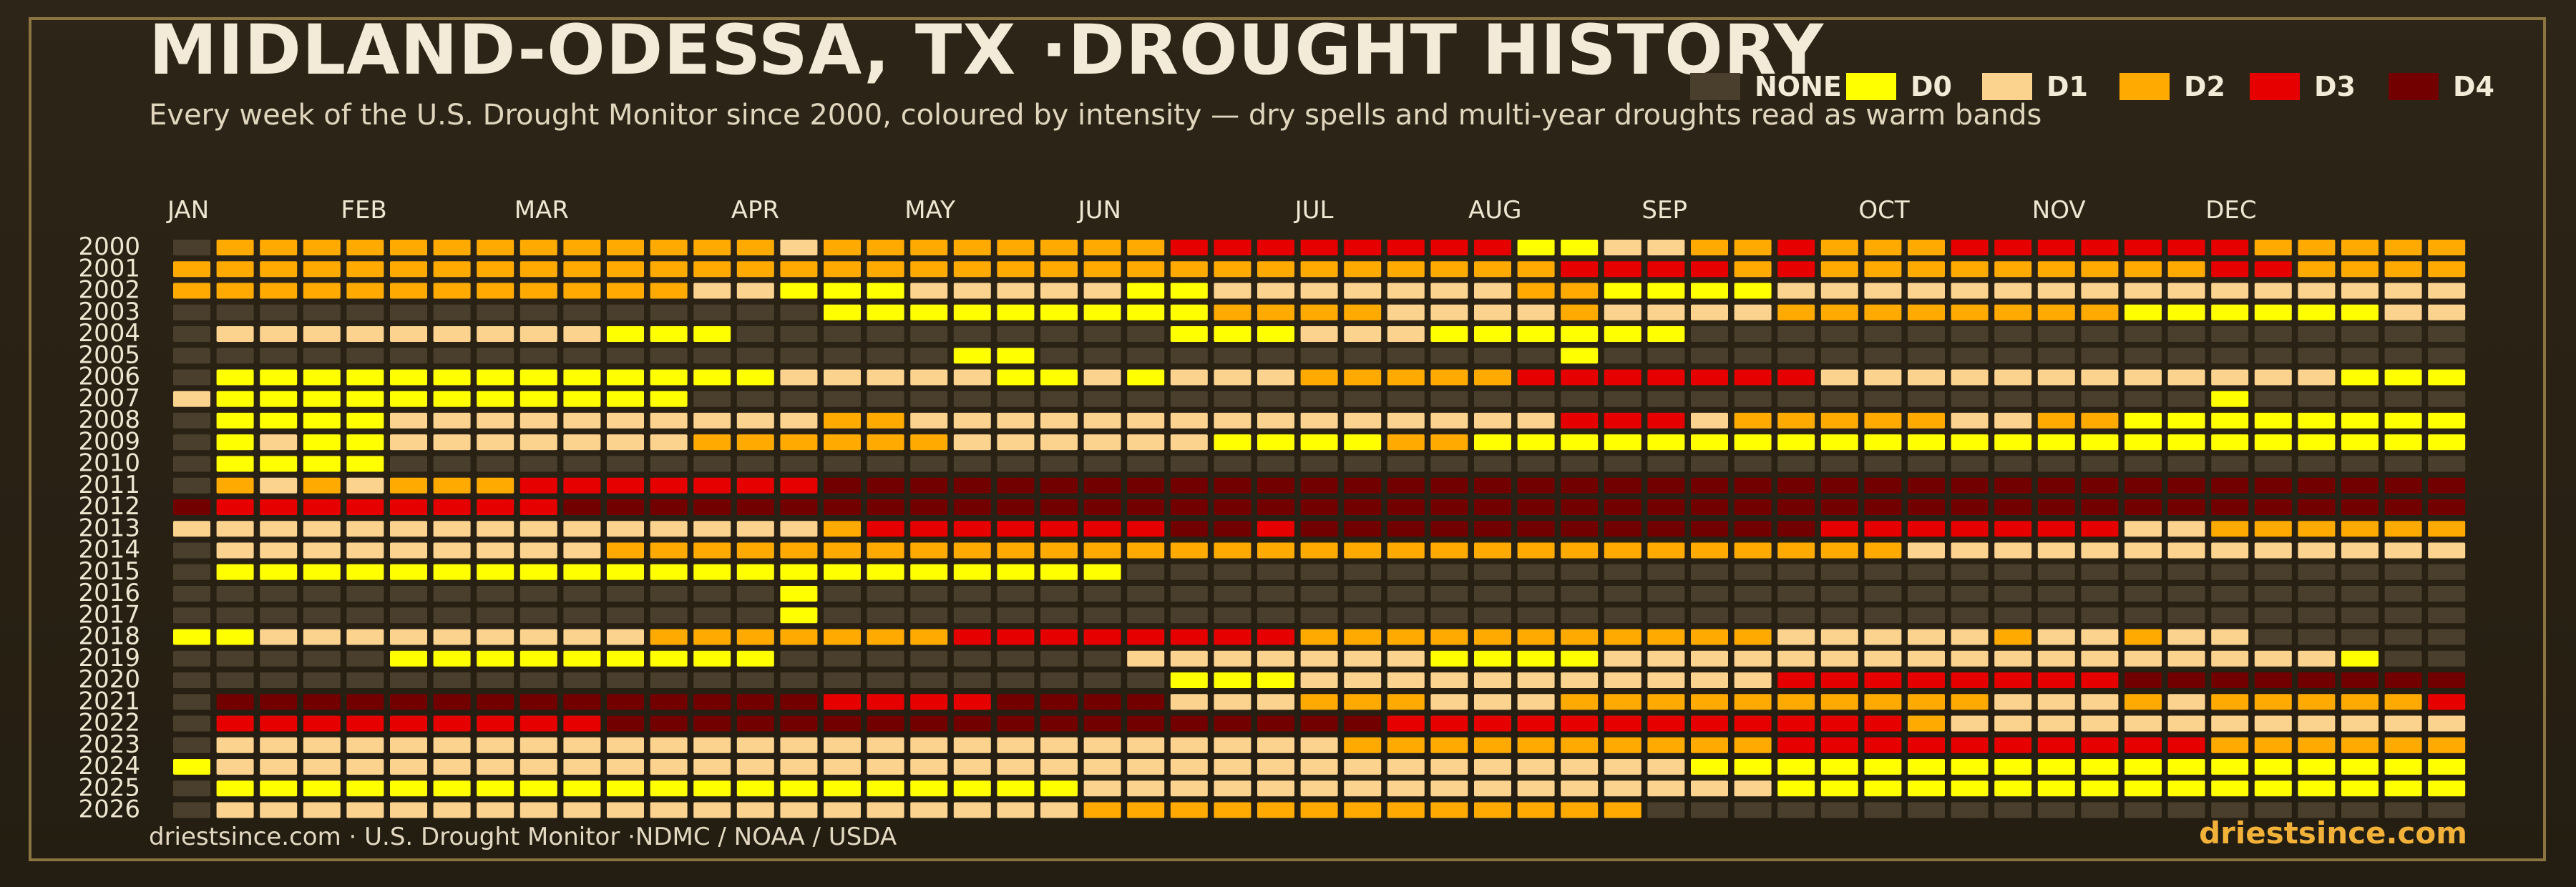 This screenshot has height=887, width=2576. Describe the element at coordinates (2333, 833) in the screenshot. I see `brand-link: driestsince.com` at that location.